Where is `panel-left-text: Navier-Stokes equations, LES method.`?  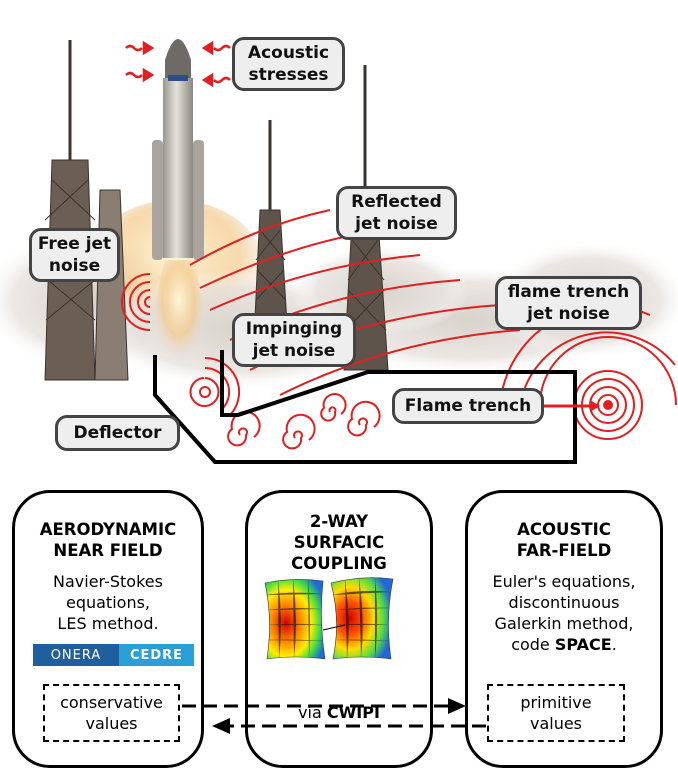 panel-left-text: Navier-Stokes equations, LES method. is located at coordinates (108, 602).